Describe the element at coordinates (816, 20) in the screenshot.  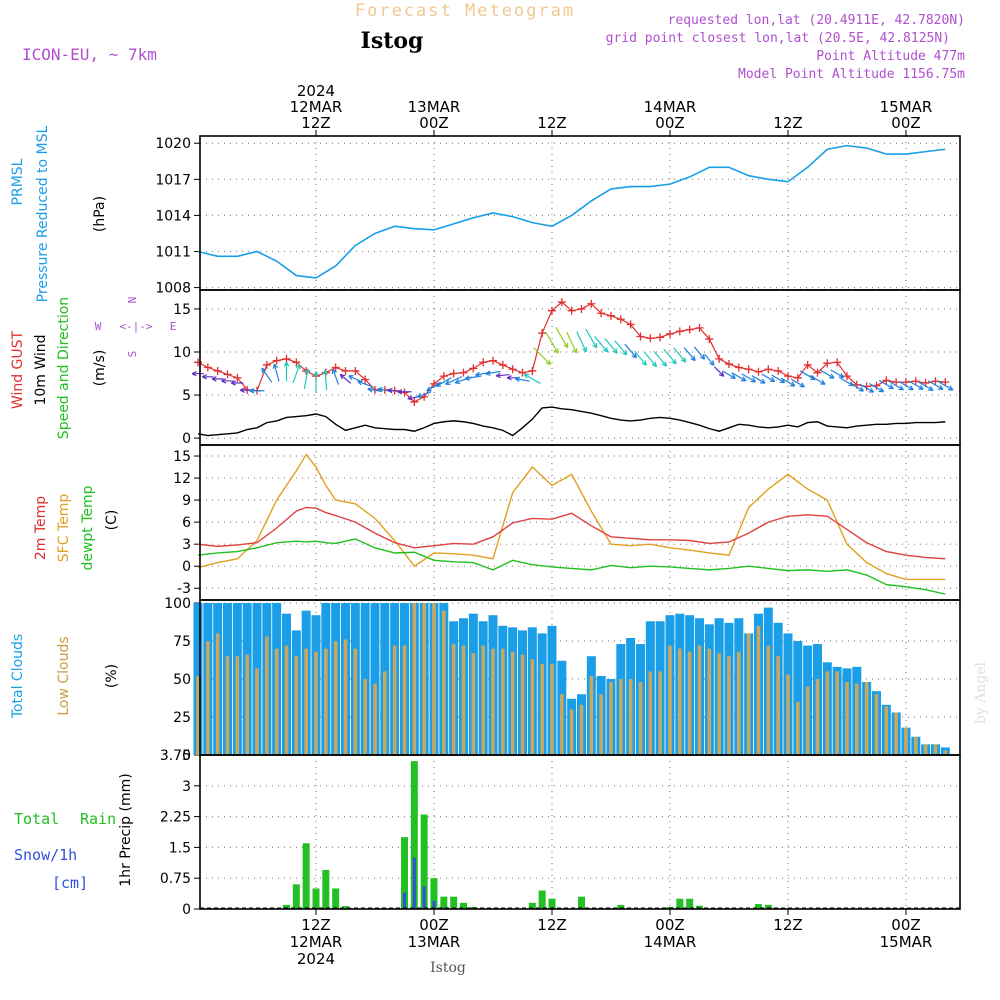
I see `requested-coords: requested lon,lat (20.4911E, 42.7820N)` at that location.